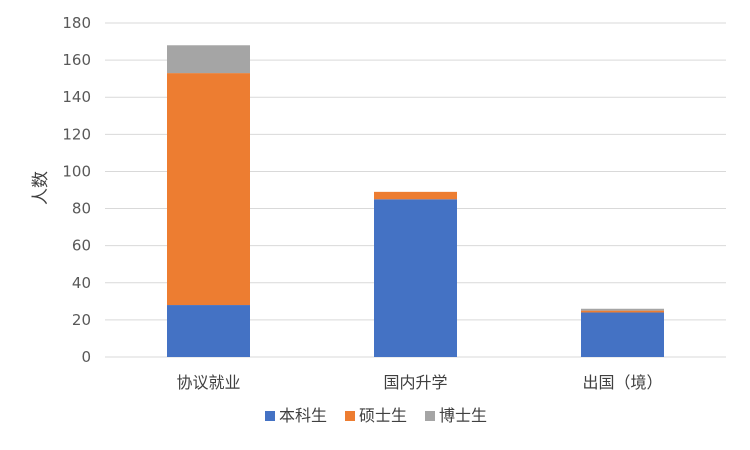 This screenshot has height=450, width=750. I want to click on y-tick-label: 80, so click(81, 209).